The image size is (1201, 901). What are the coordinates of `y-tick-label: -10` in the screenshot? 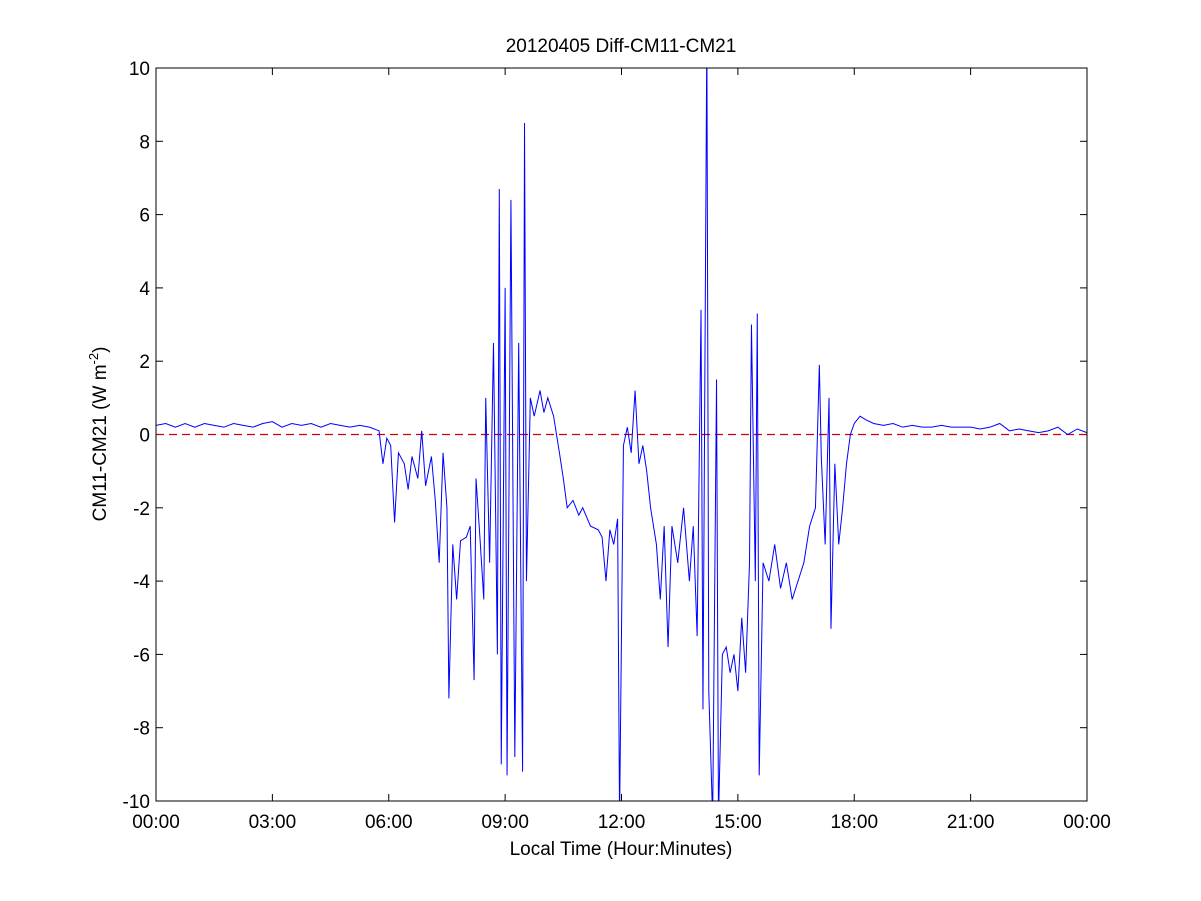 It's located at (136, 802).